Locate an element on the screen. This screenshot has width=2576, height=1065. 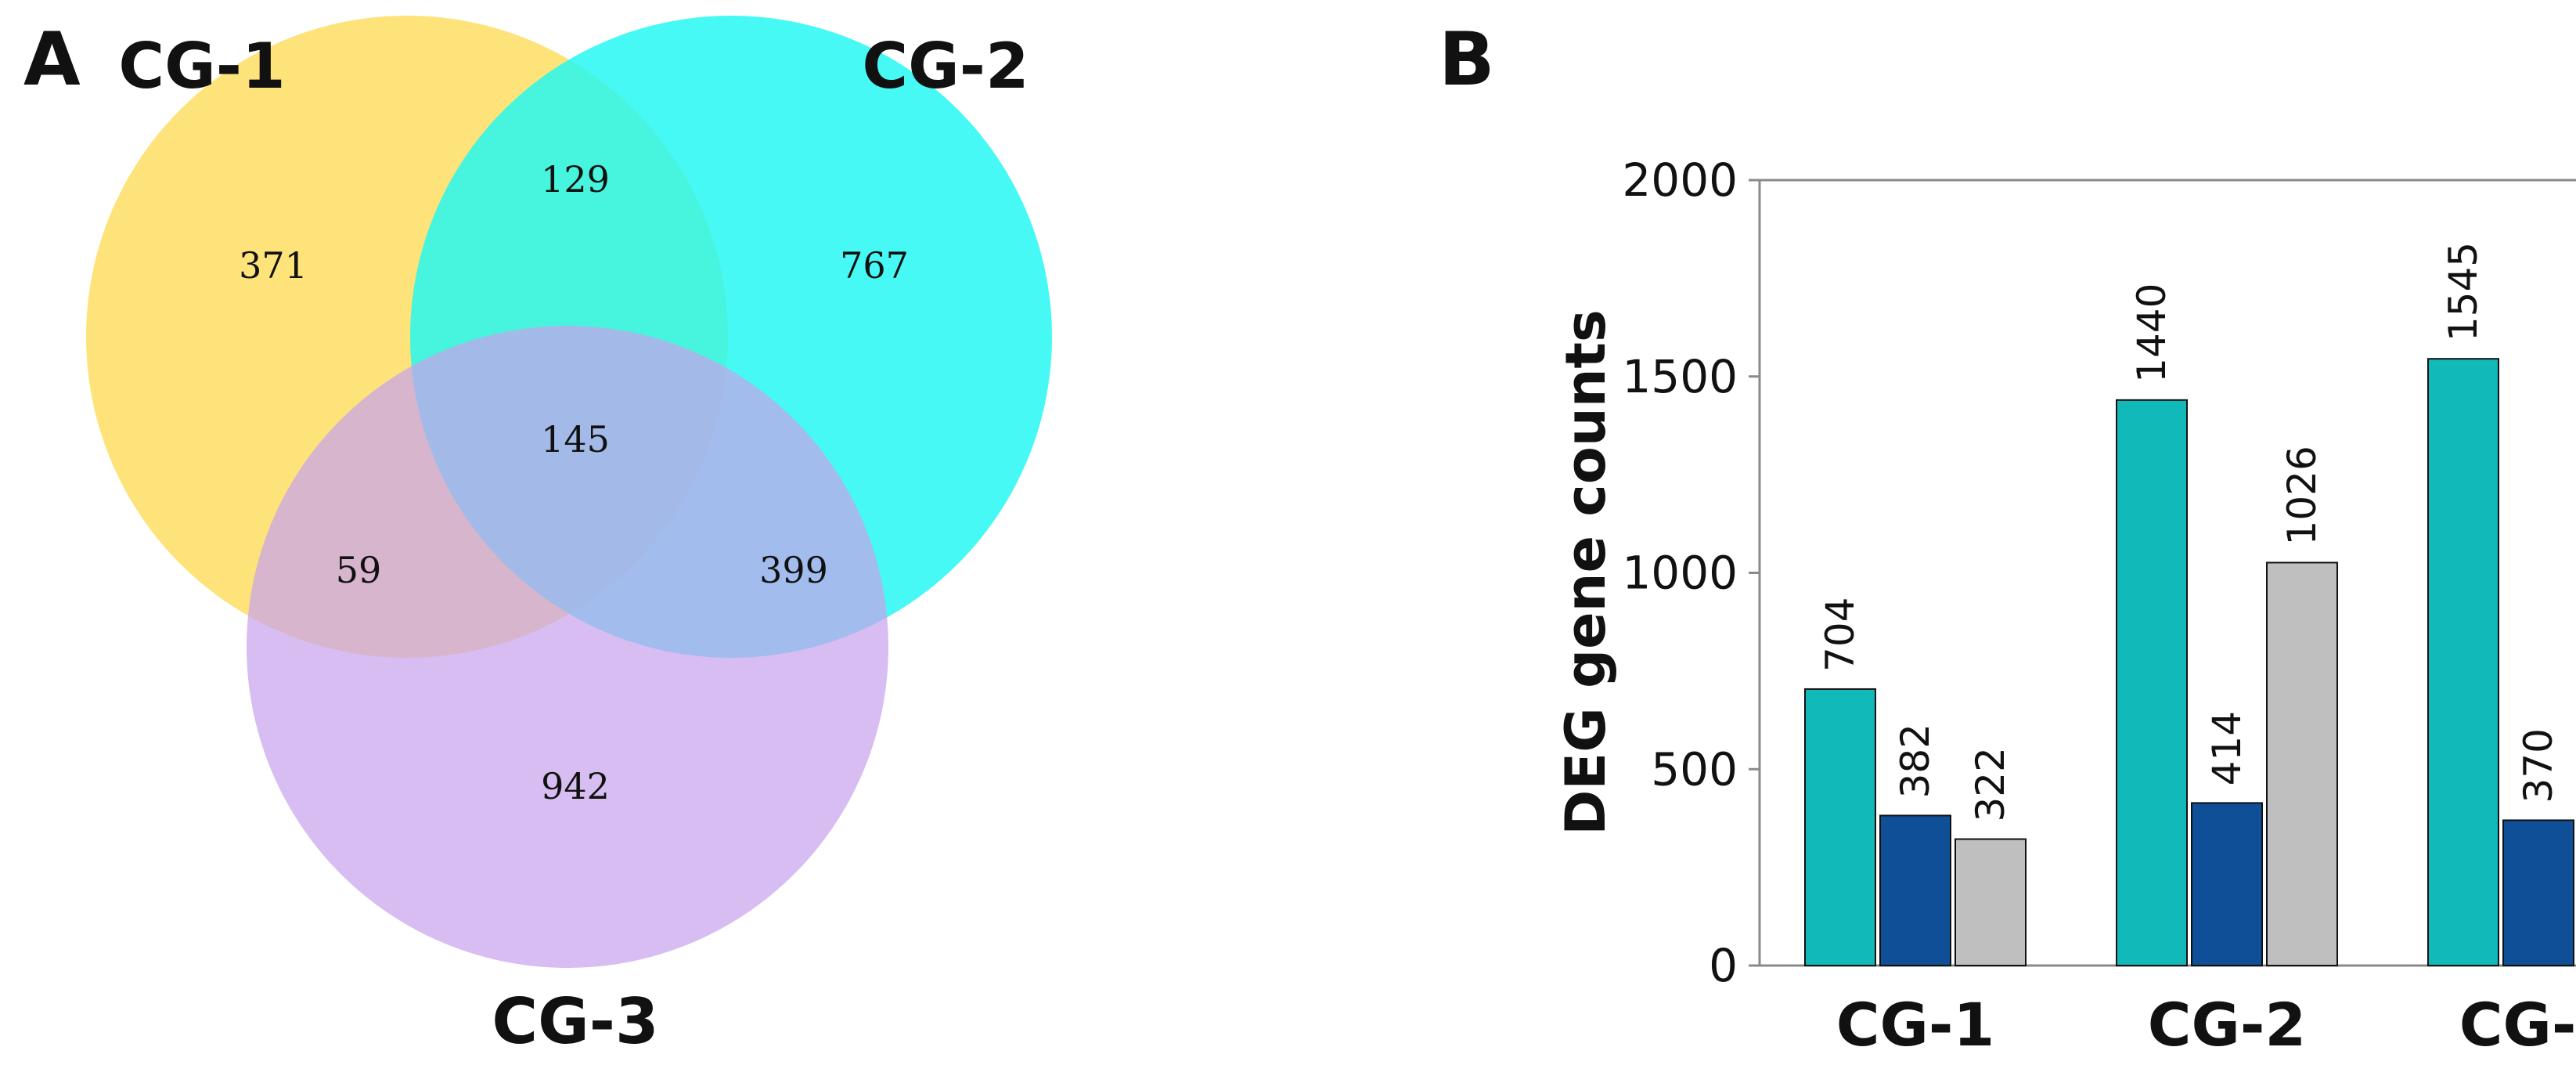
data-label-all-cg-2: 1440 is located at coordinates (2151, 333).